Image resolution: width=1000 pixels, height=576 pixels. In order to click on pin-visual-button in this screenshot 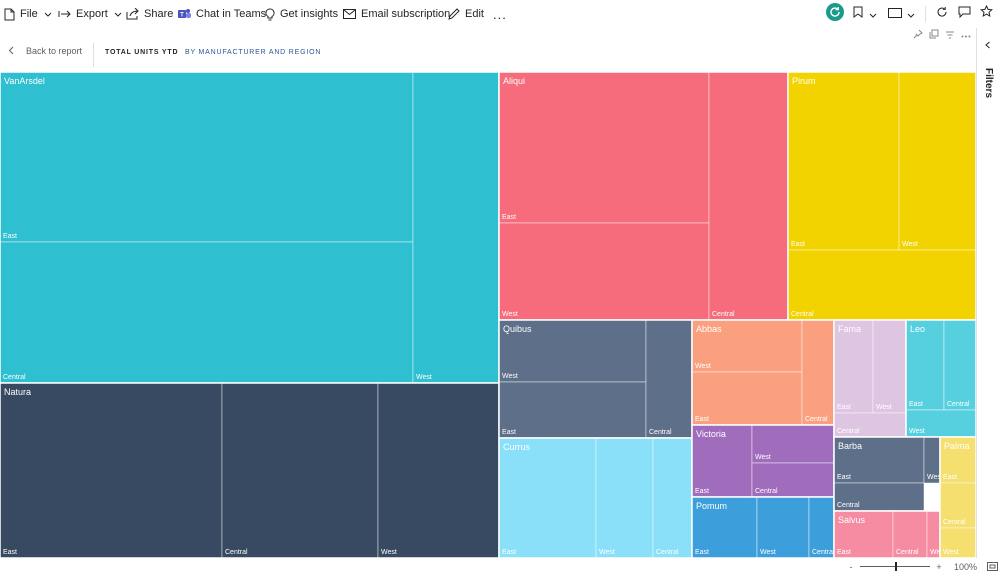, I will do `click(918, 35)`.